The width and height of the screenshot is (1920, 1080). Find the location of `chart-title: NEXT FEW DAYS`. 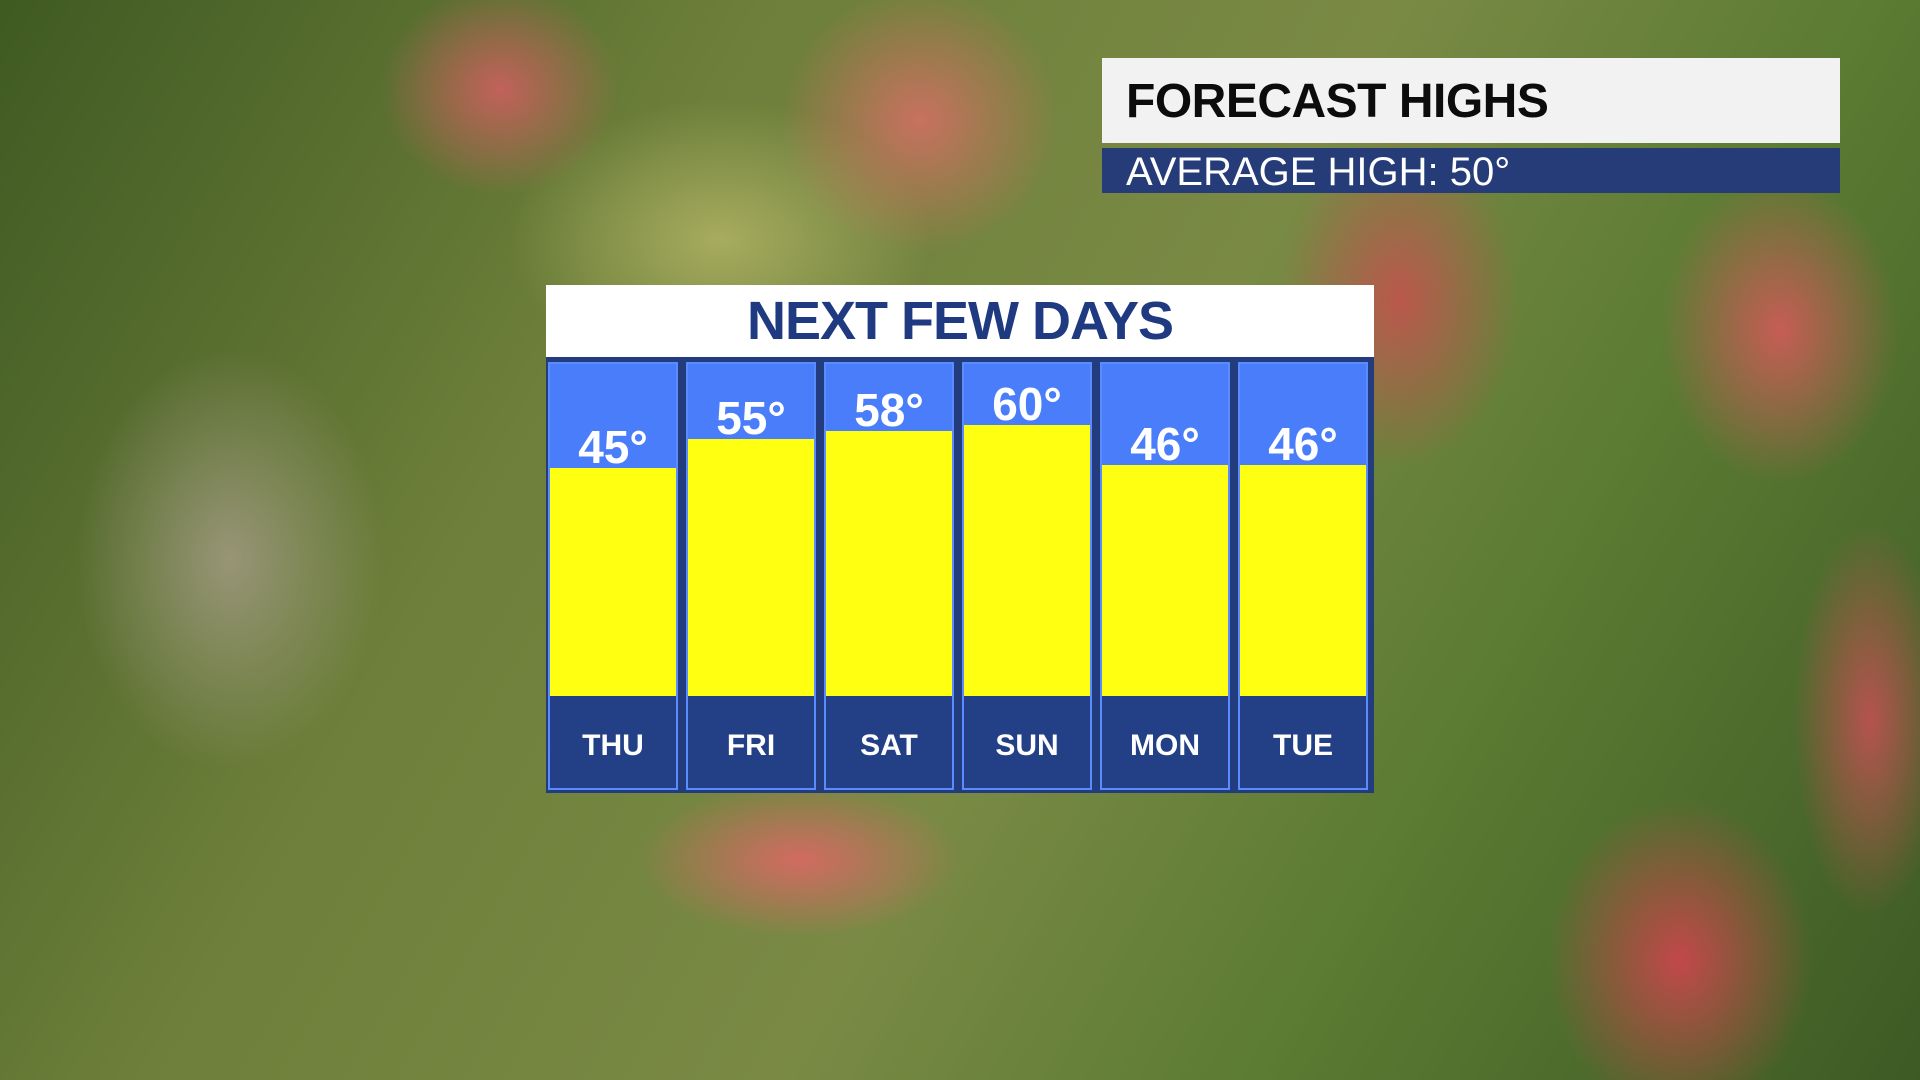

chart-title: NEXT FEW DAYS is located at coordinates (960, 321).